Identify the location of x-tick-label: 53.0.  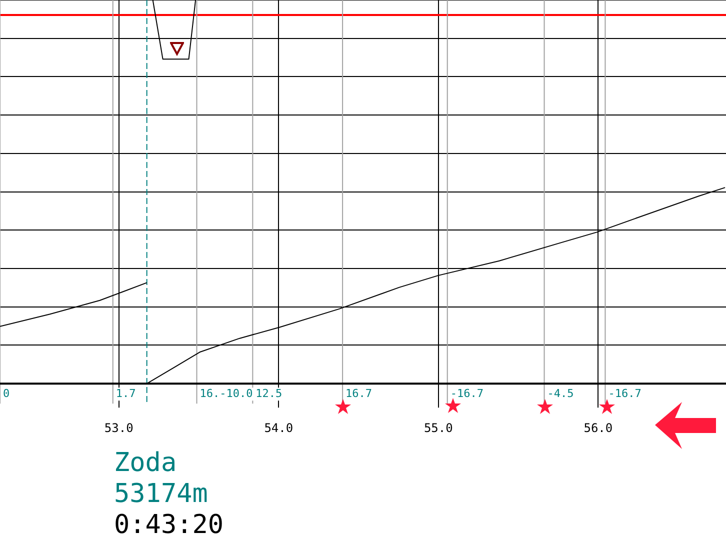
(119, 427).